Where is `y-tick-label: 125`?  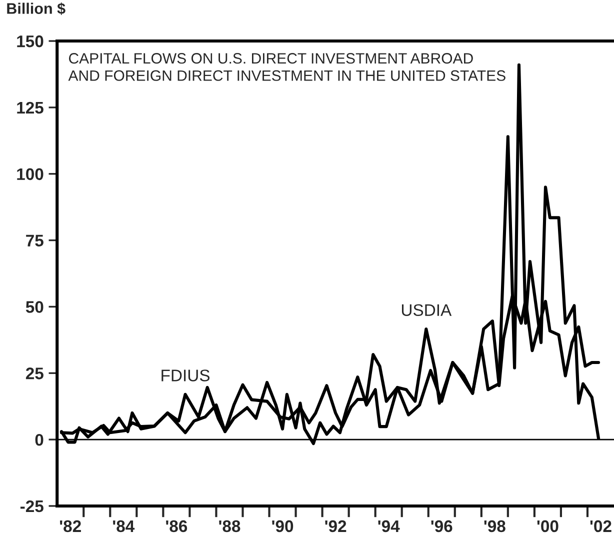
y-tick-label: 125 is located at coordinates (30, 108).